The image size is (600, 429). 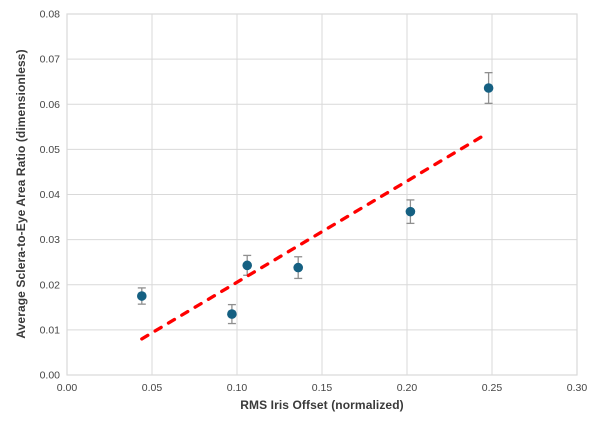 What do you see at coordinates (50, 285) in the screenshot?
I see `y-tick-label: 0.02` at bounding box center [50, 285].